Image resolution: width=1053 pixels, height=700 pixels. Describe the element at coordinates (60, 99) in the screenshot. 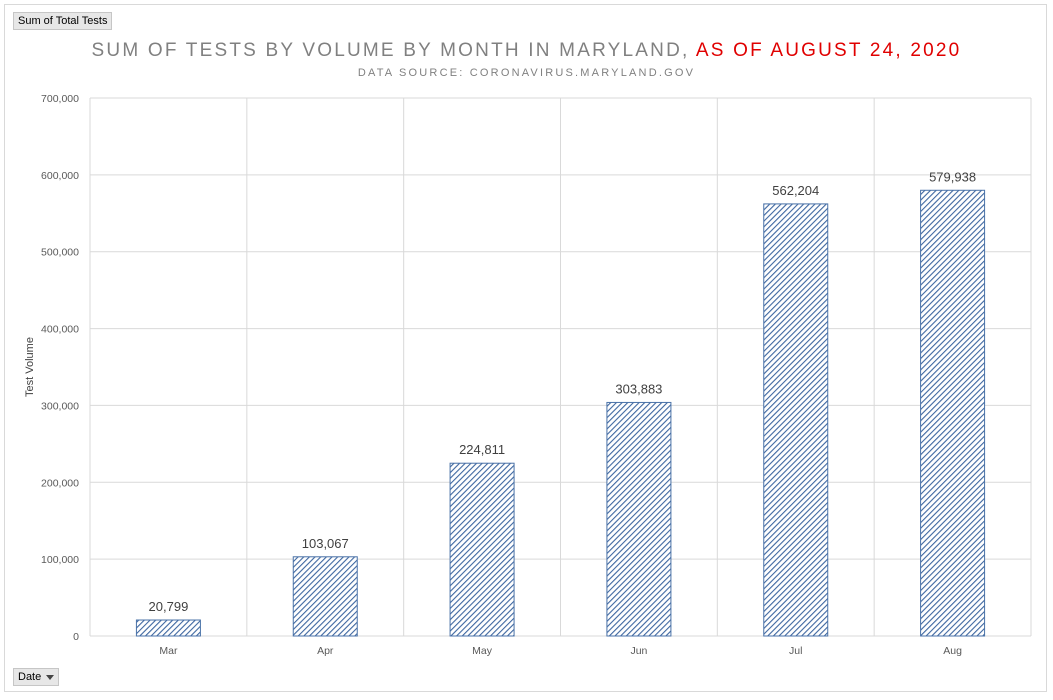

I see `y-tick-label: 700,000` at that location.